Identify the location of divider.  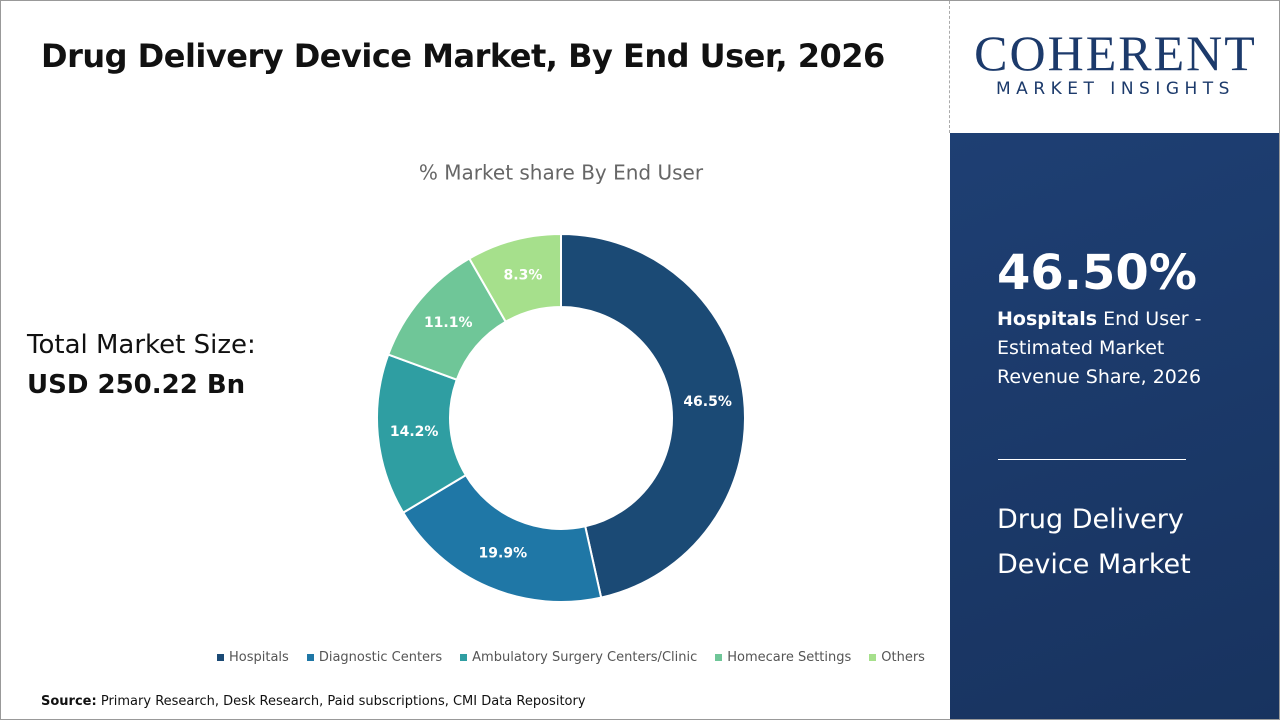
(949, 67).